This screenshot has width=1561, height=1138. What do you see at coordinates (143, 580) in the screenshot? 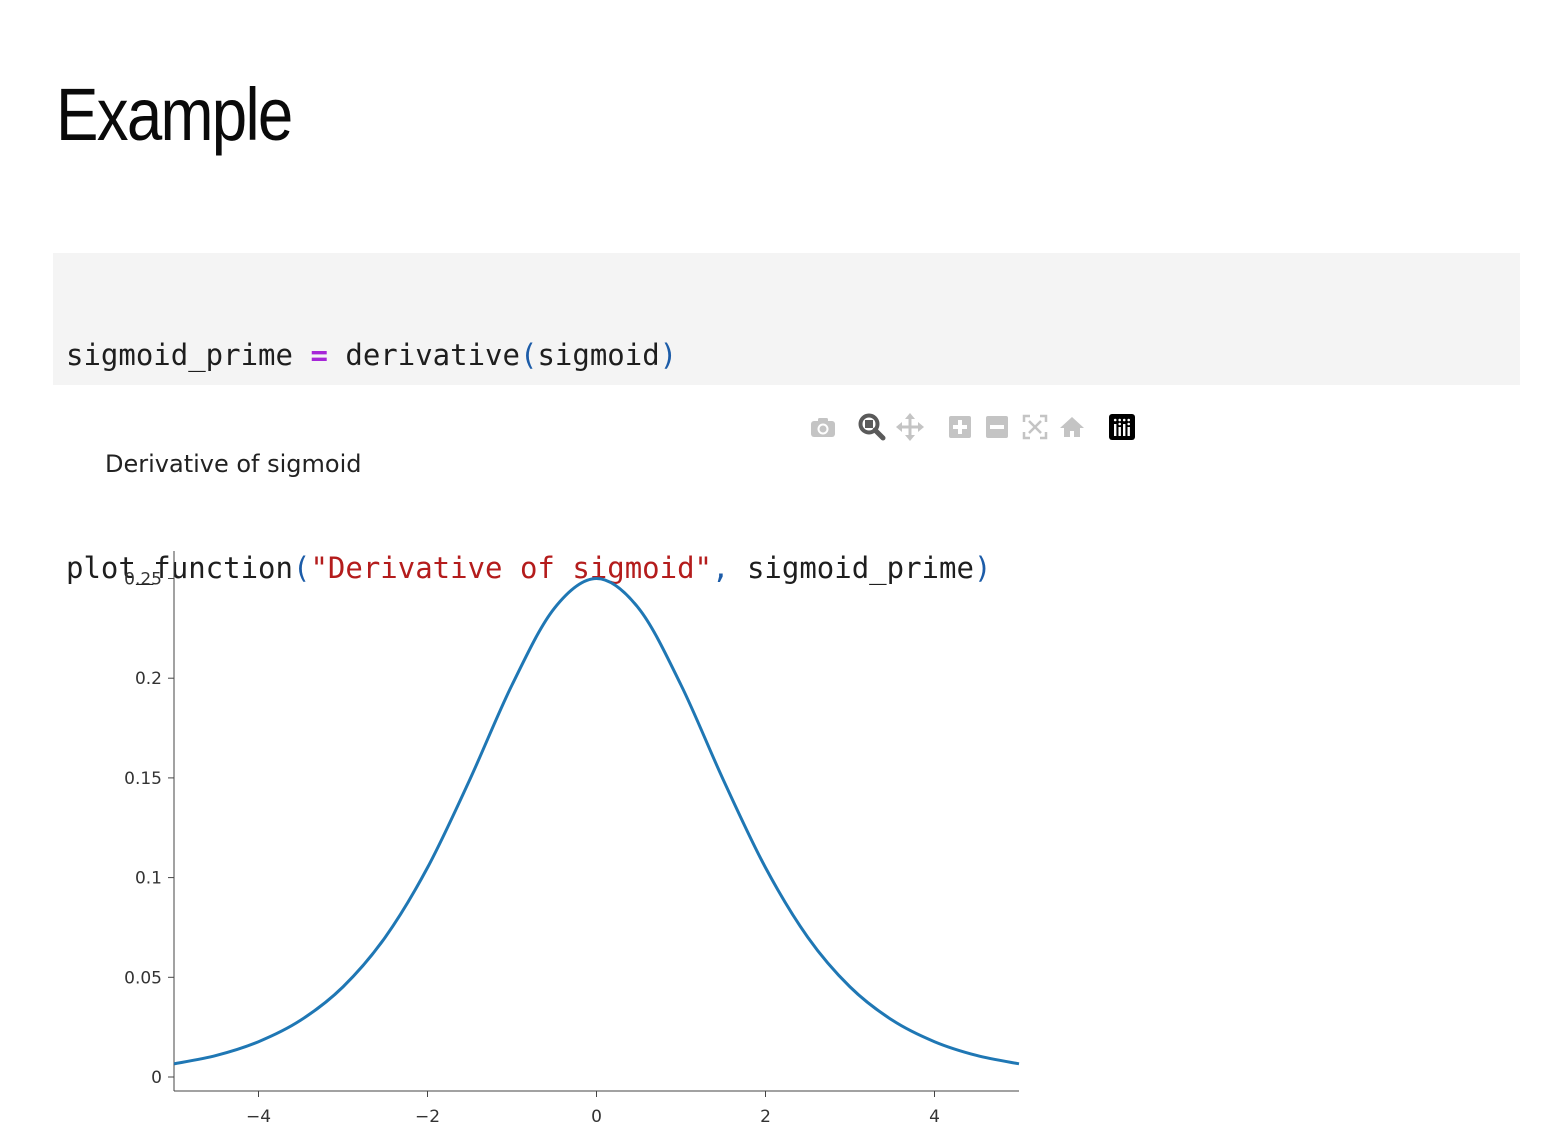
I see `y-tick-label: 0.25` at bounding box center [143, 580].